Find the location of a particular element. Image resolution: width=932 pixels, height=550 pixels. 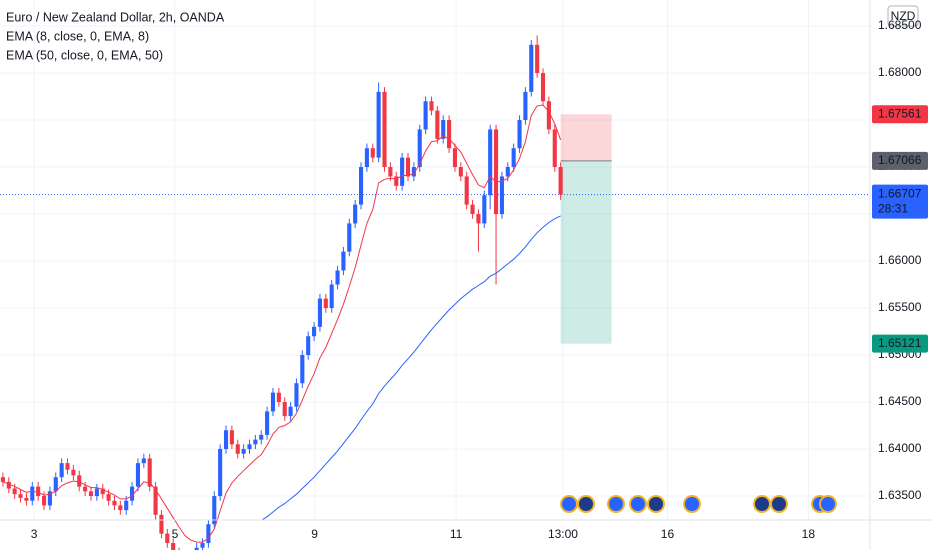

stop-zone is located at coordinates (586, 137).